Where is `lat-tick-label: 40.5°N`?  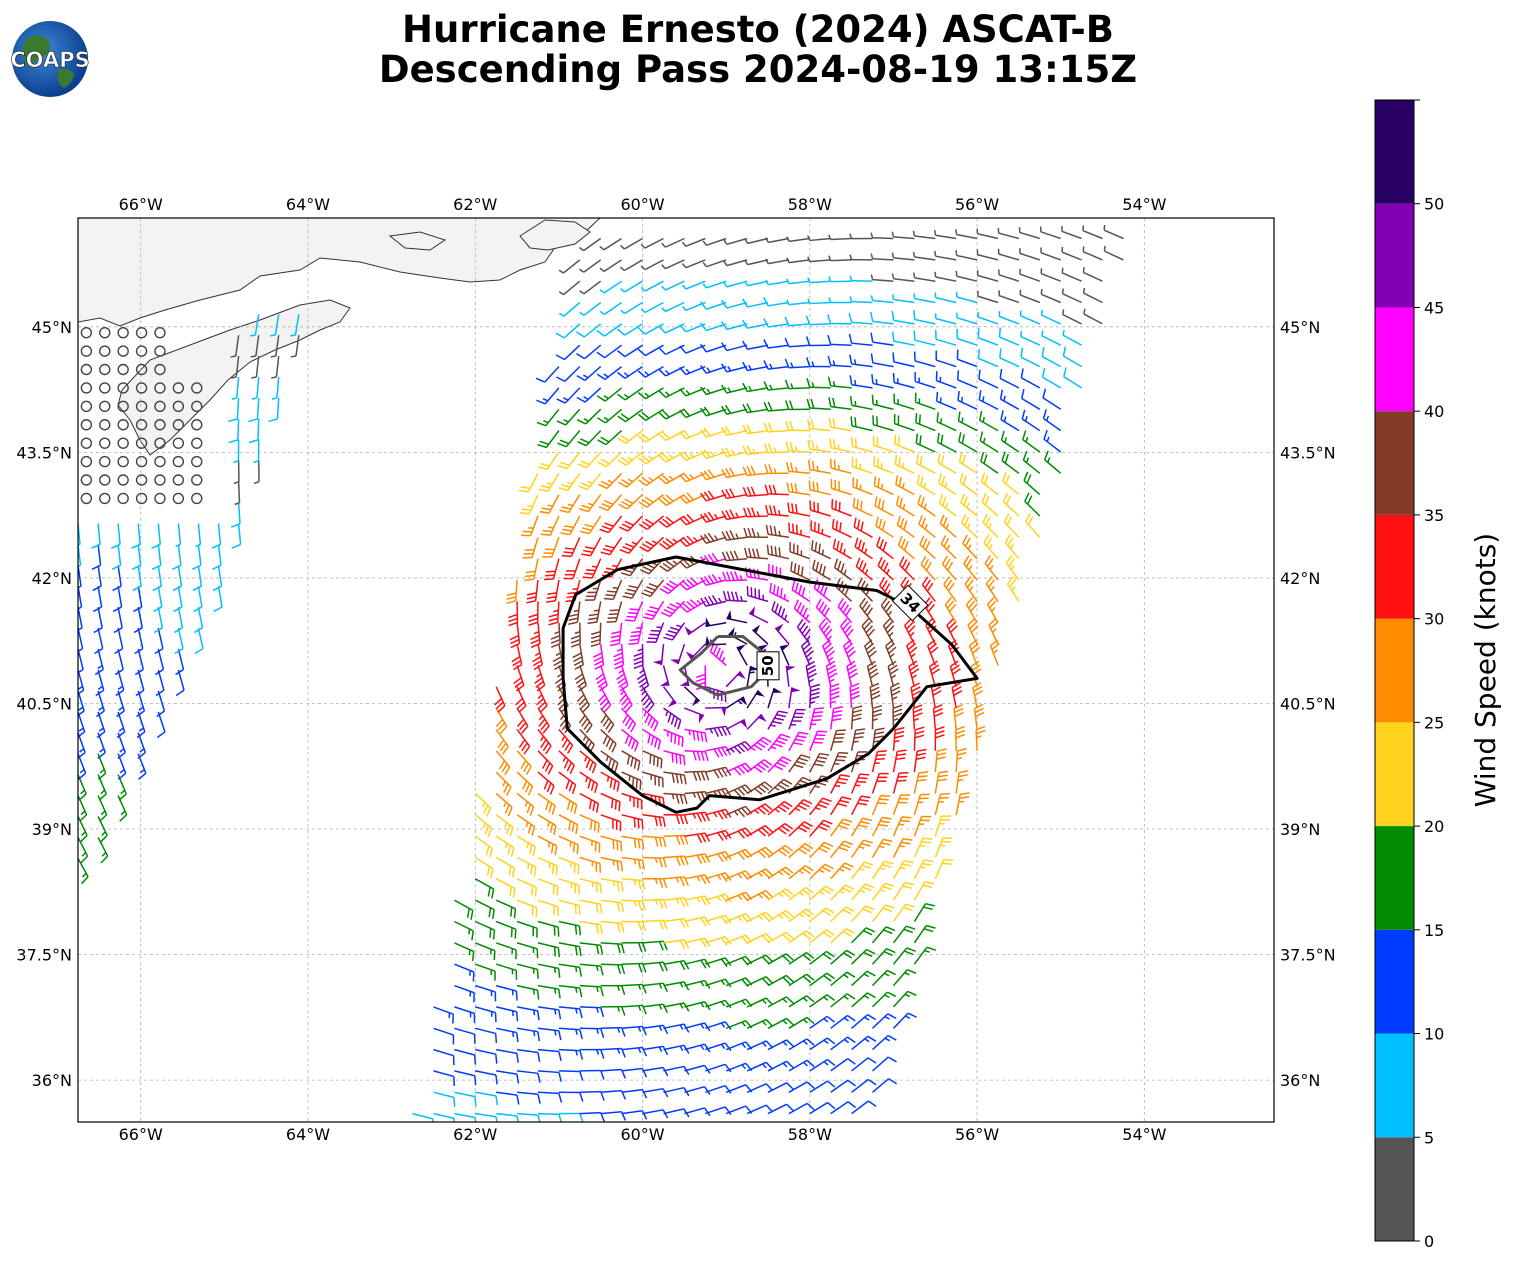
lat-tick-label: 40.5°N is located at coordinates (1308, 703).